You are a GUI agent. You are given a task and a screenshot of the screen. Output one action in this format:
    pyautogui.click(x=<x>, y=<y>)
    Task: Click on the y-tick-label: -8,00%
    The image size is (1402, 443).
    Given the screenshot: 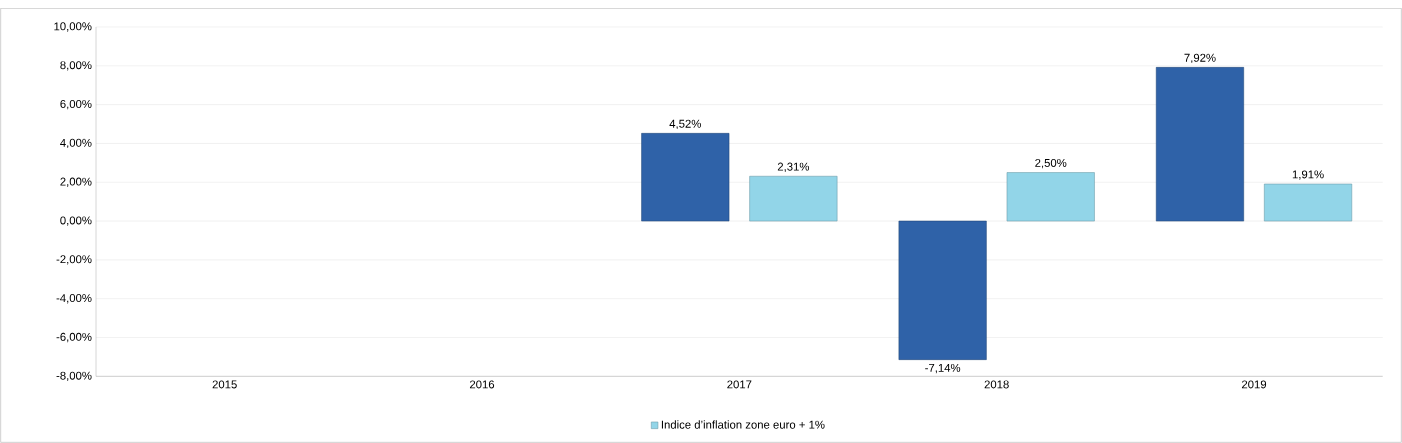 What is the action you would take?
    pyautogui.click(x=74, y=376)
    